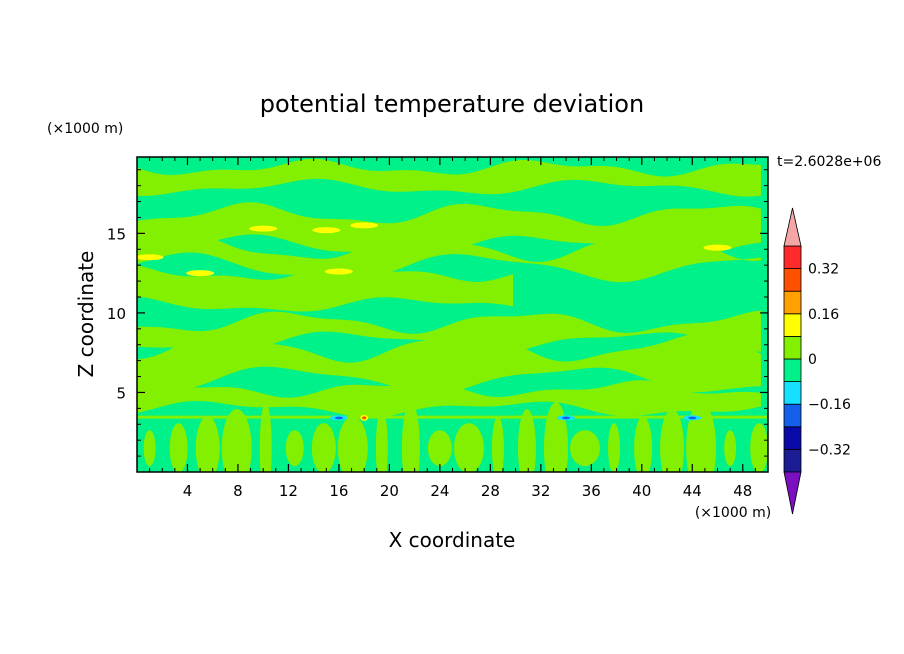  What do you see at coordinates (812, 360) in the screenshot?
I see `colorbar-label: 0` at bounding box center [812, 360].